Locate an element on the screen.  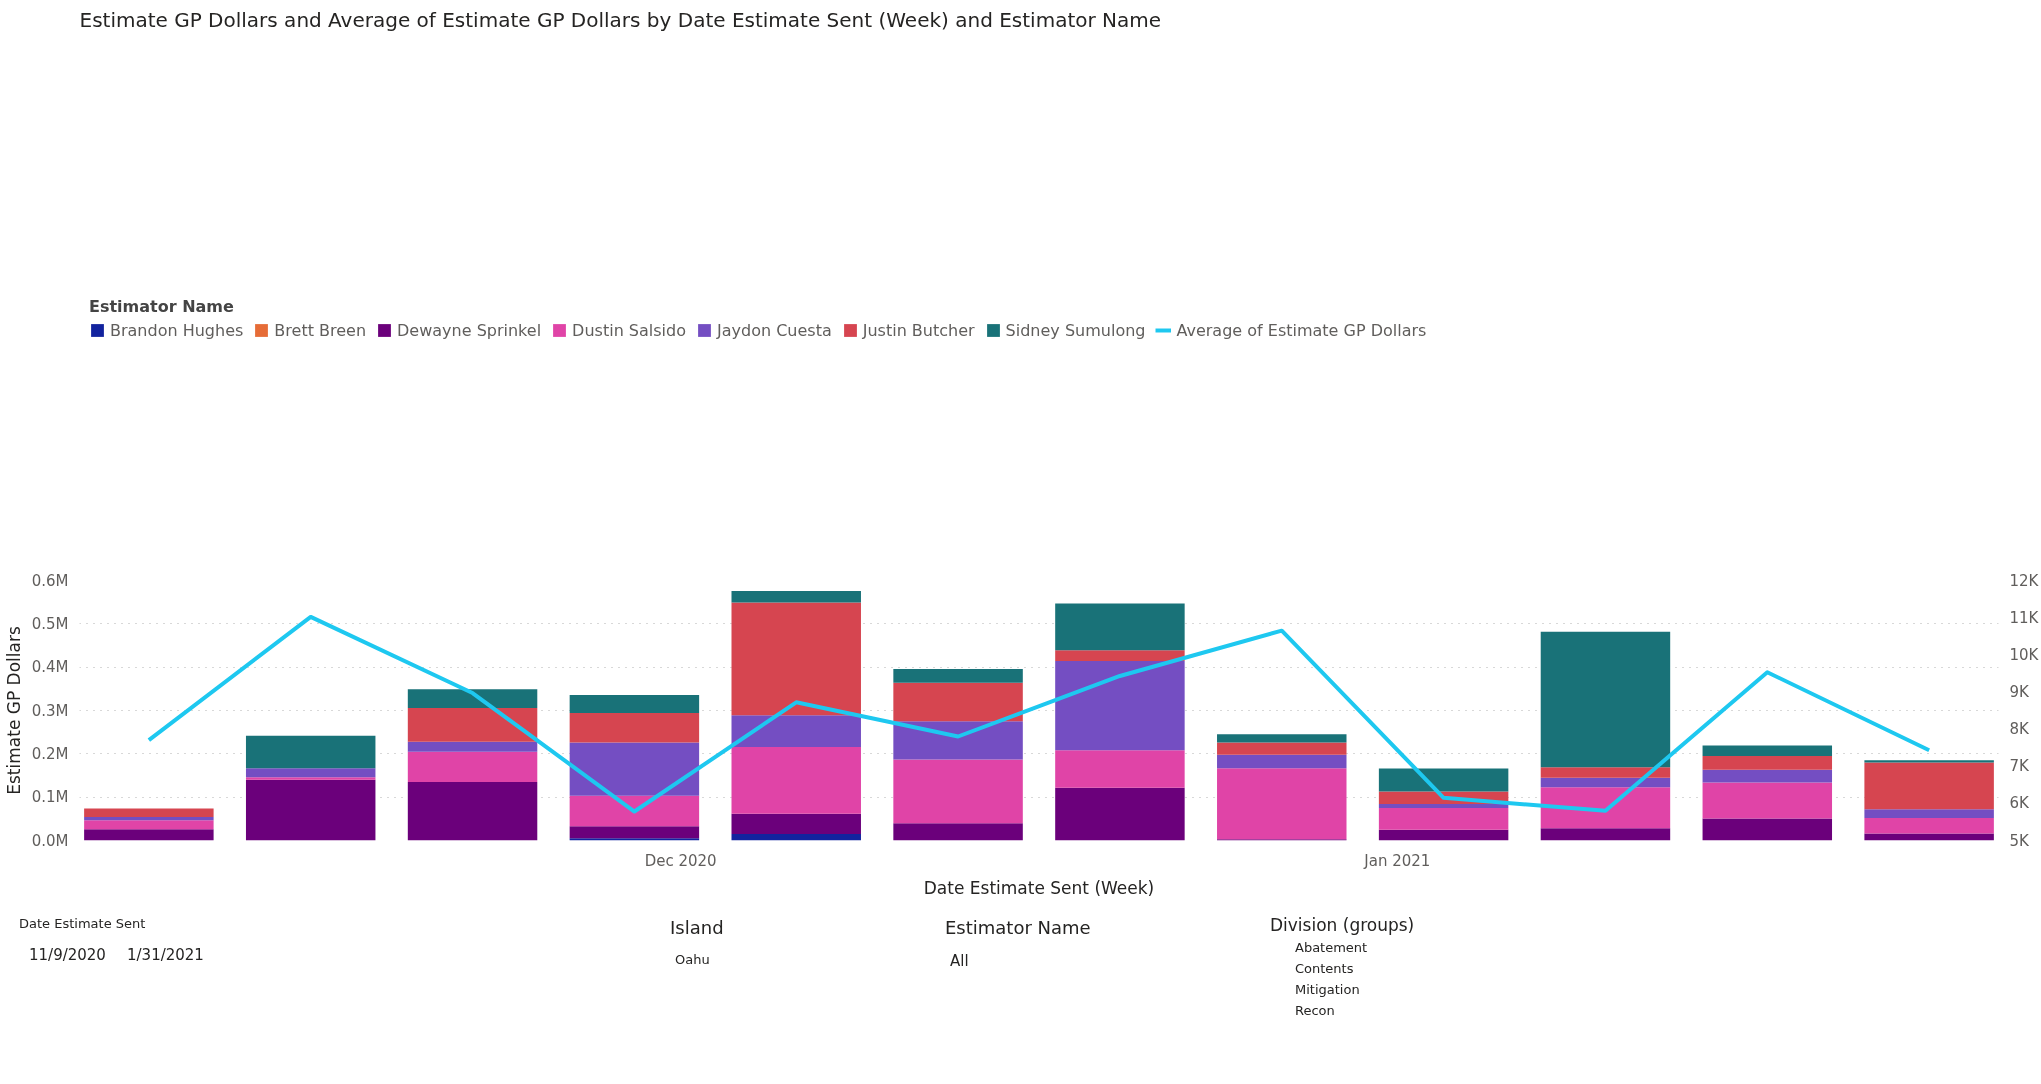
y-tick-label: 0.0M is located at coordinates (50, 840).